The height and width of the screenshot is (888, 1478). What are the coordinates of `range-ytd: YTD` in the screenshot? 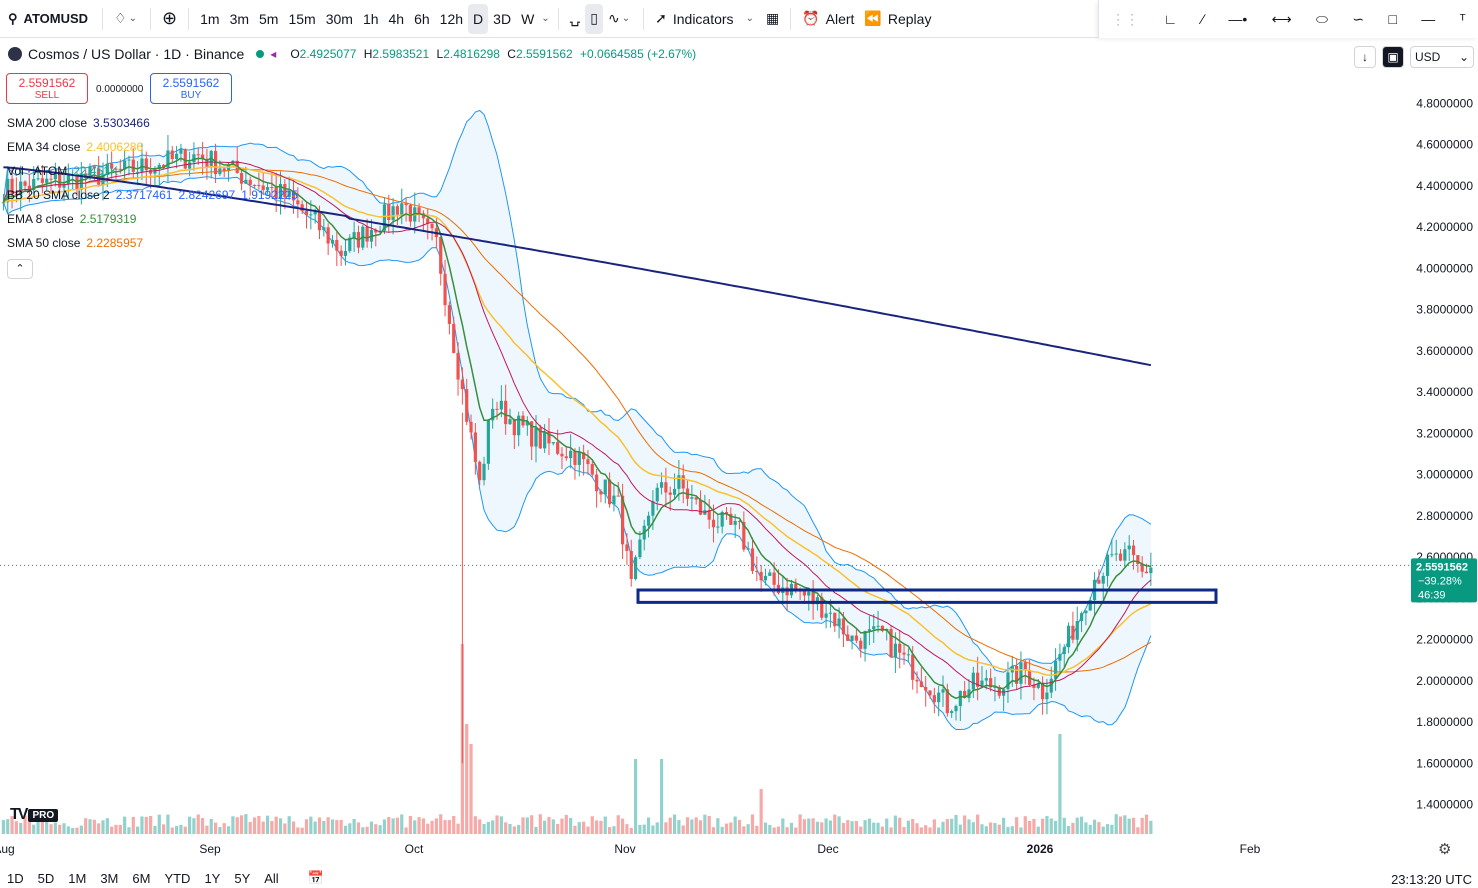 It's located at (177, 878).